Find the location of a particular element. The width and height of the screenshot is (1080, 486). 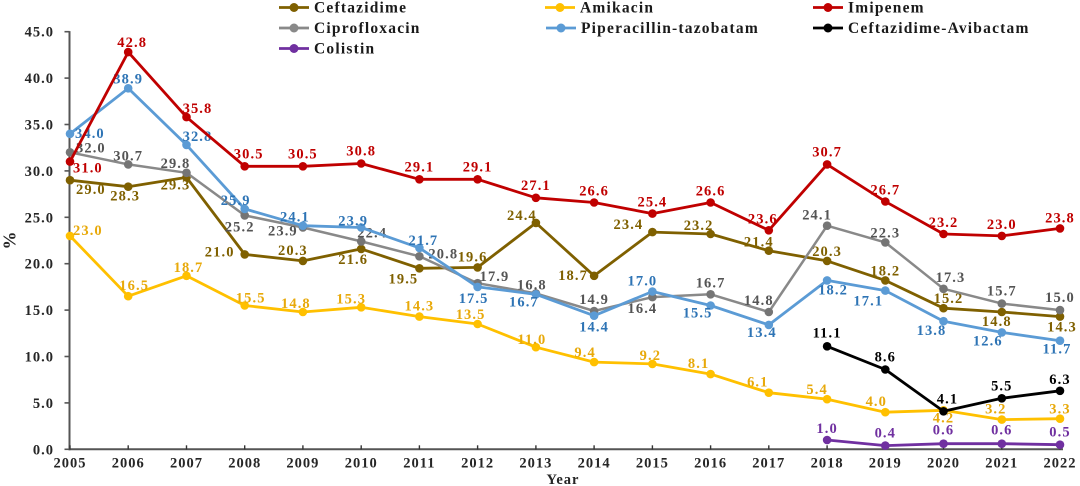

svg-text: 2013 is located at coordinates (535, 464).